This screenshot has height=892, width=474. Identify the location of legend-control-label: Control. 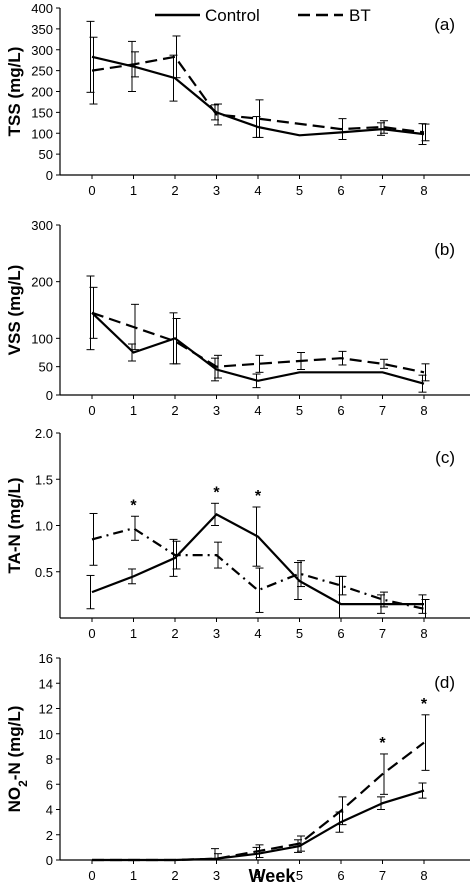
(232, 15).